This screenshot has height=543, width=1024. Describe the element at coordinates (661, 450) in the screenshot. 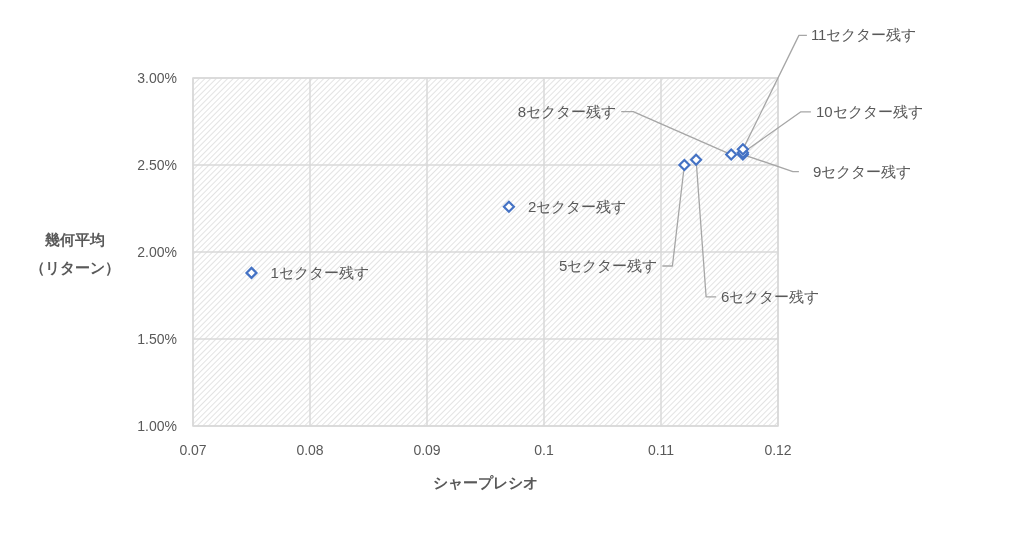

I see `x-tick-label: 0.11` at that location.